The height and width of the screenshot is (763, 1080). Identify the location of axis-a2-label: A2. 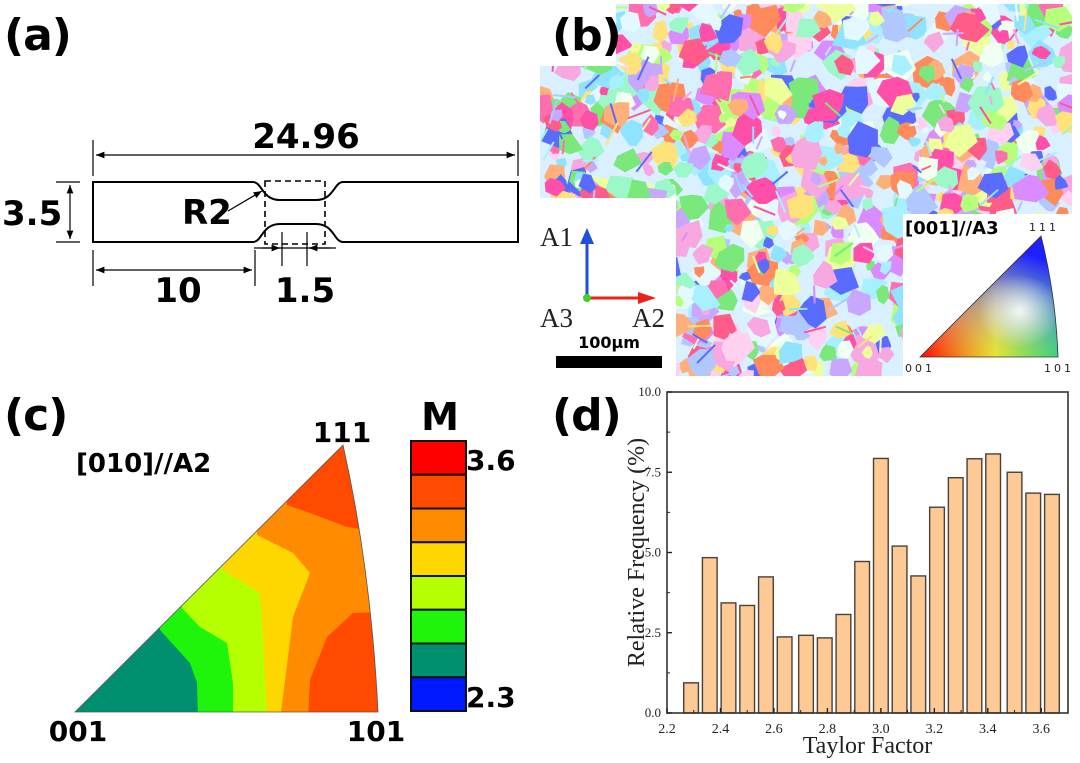
(648, 318).